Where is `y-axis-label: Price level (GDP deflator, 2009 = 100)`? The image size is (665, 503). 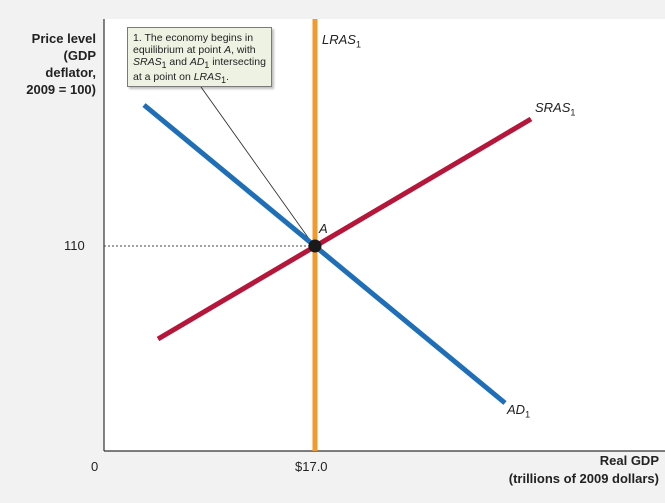
y-axis-label: Price level (GDP deflator, 2009 = 100) is located at coordinates (50, 64).